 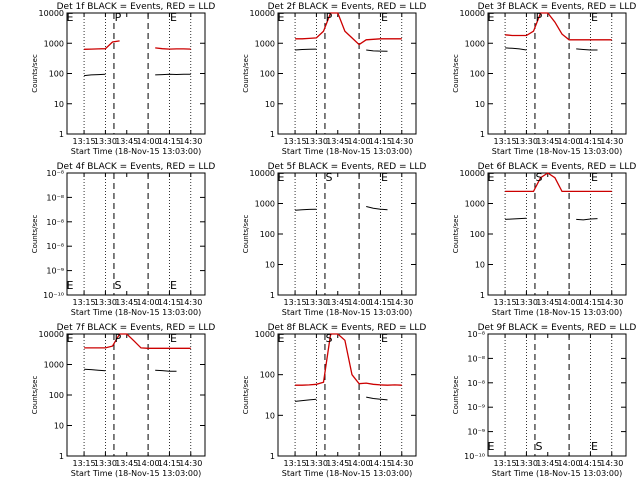 I want to click on panel-title: Det 5f BLACK = Events, RED = LLD, so click(x=347, y=167).